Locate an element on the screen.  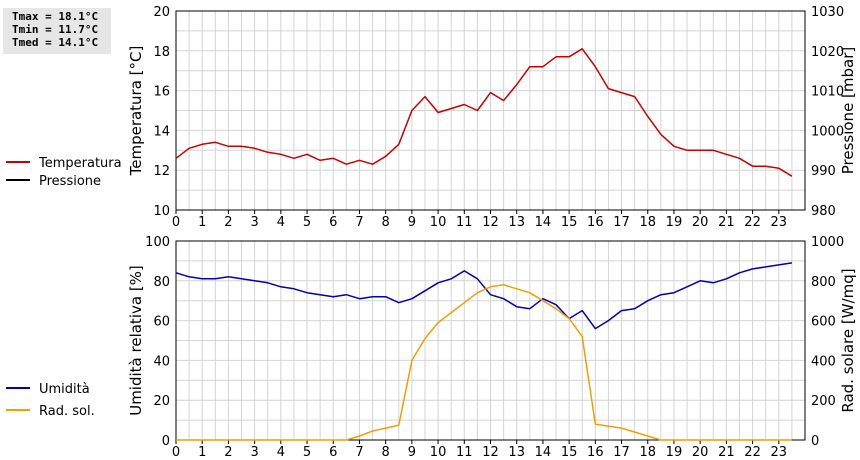
y-axis-label-left: Temperatura [°C] is located at coordinates (136, 111).